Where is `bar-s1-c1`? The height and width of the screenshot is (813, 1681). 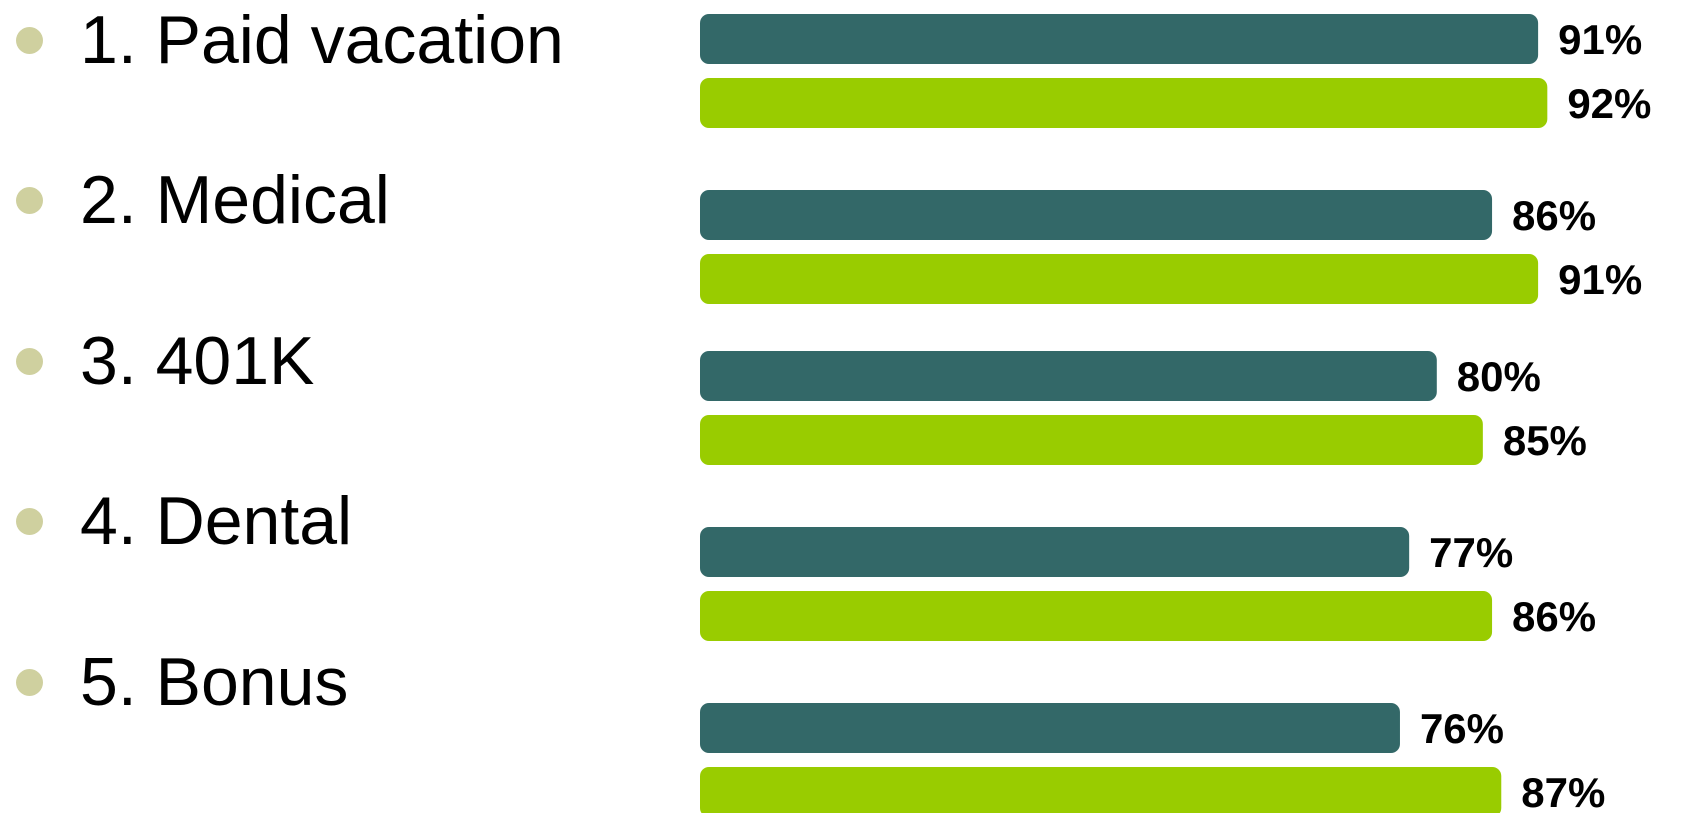 bar-s1-c1 is located at coordinates (1119, 39).